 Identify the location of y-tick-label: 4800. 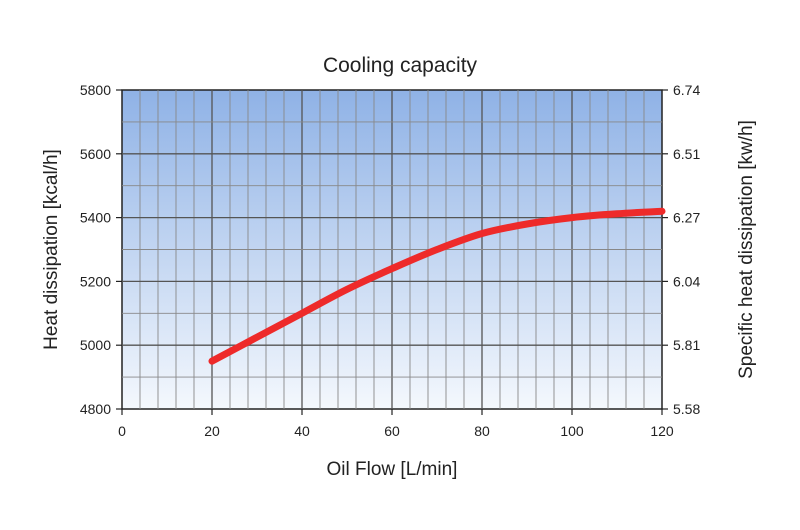
(95, 409).